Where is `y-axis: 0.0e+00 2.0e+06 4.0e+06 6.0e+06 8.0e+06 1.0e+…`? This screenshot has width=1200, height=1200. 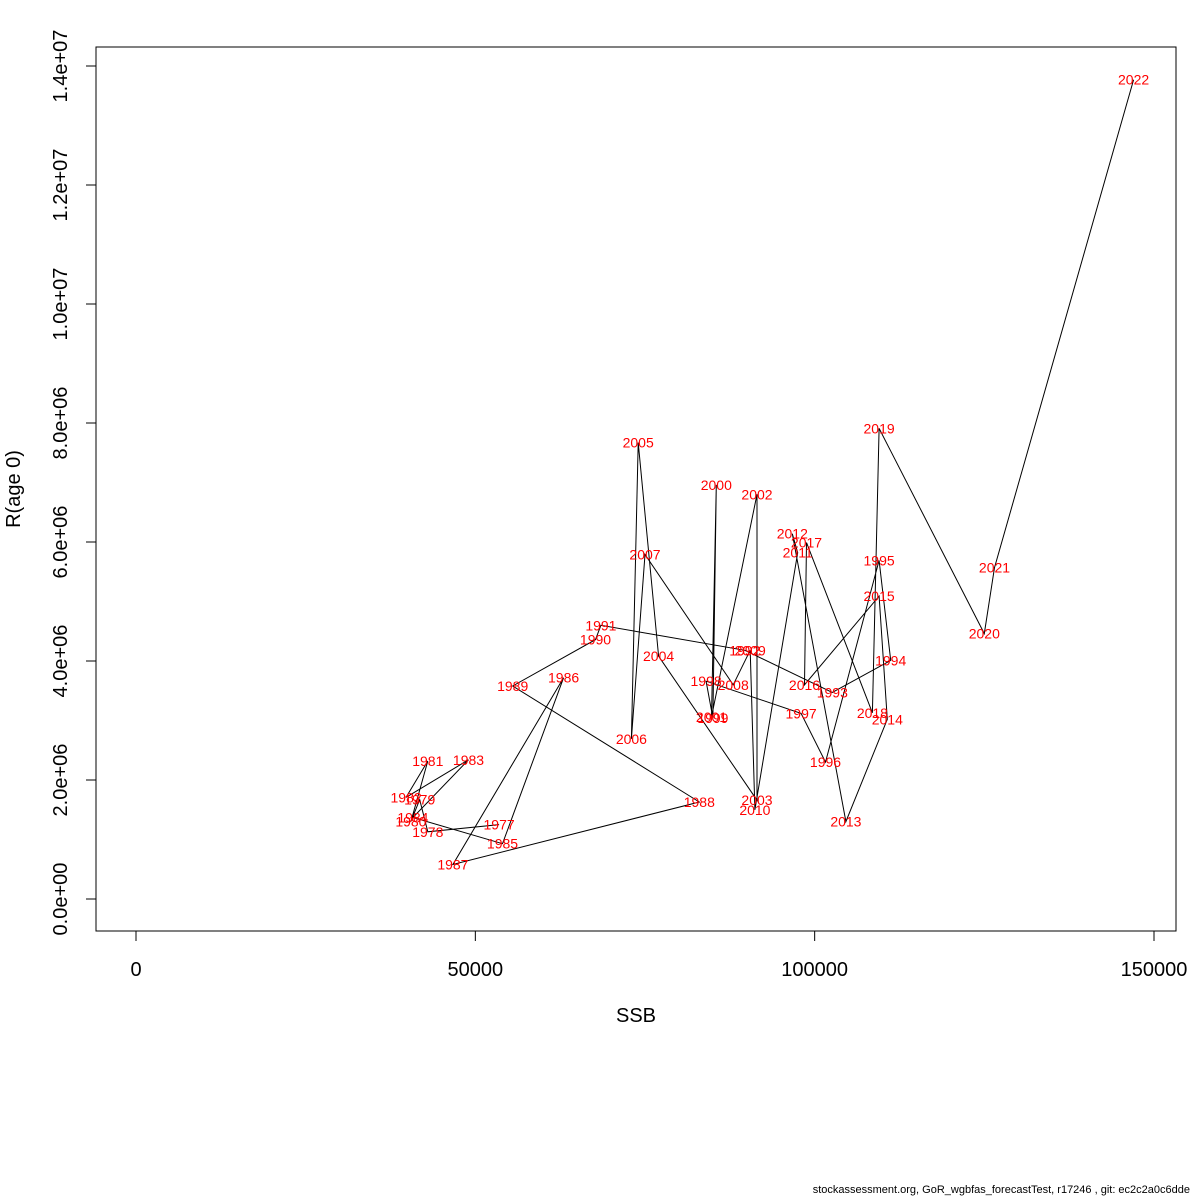 y-axis: 0.0e+00 2.0e+06 4.0e+06 6.0e+06 8.0e+06 1.0e+… is located at coordinates (73, 483).